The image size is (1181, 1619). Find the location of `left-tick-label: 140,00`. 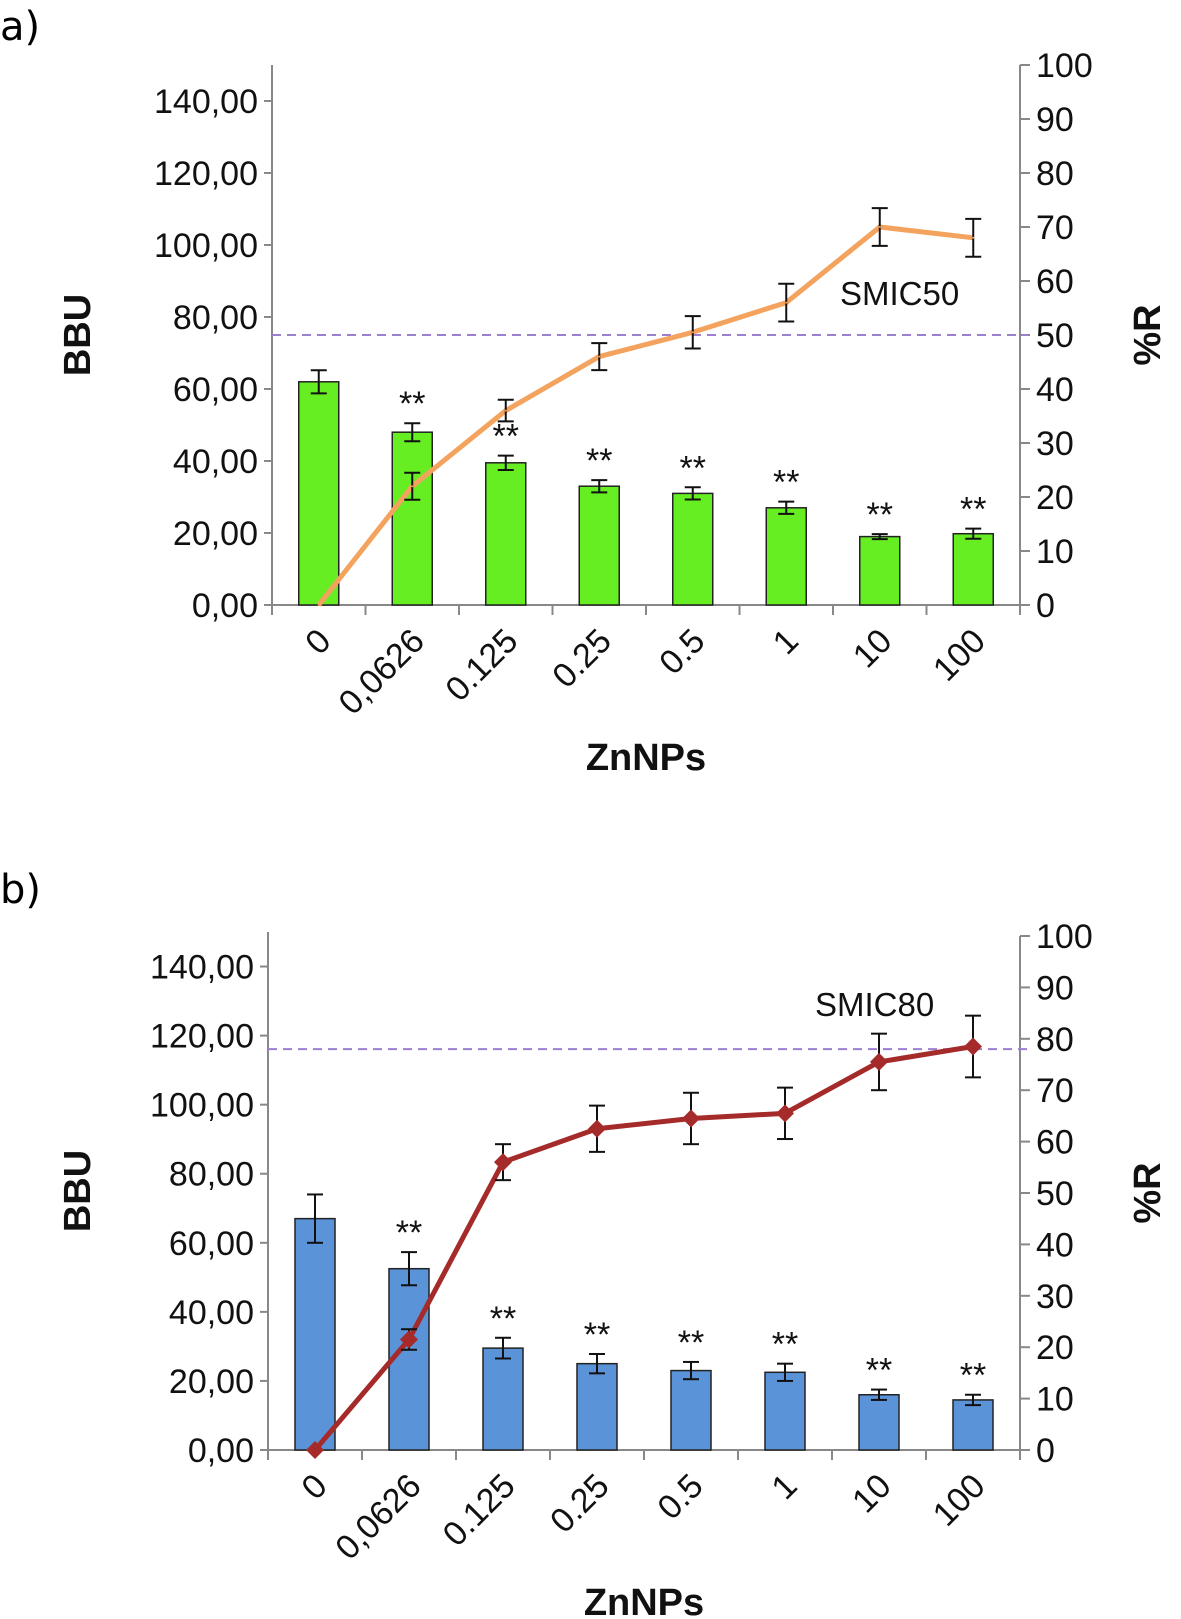

left-tick-label: 140,00 is located at coordinates (202, 968).